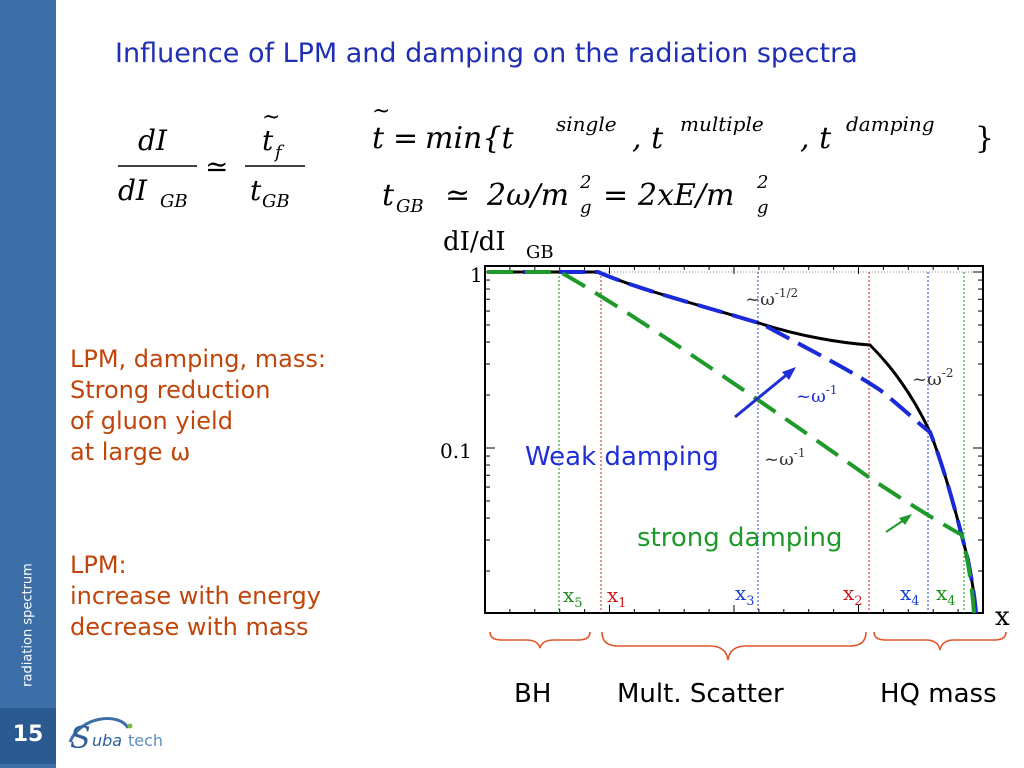 Image resolution: width=1024 pixels, height=768 pixels. I want to click on region-braces, so click(748, 646).